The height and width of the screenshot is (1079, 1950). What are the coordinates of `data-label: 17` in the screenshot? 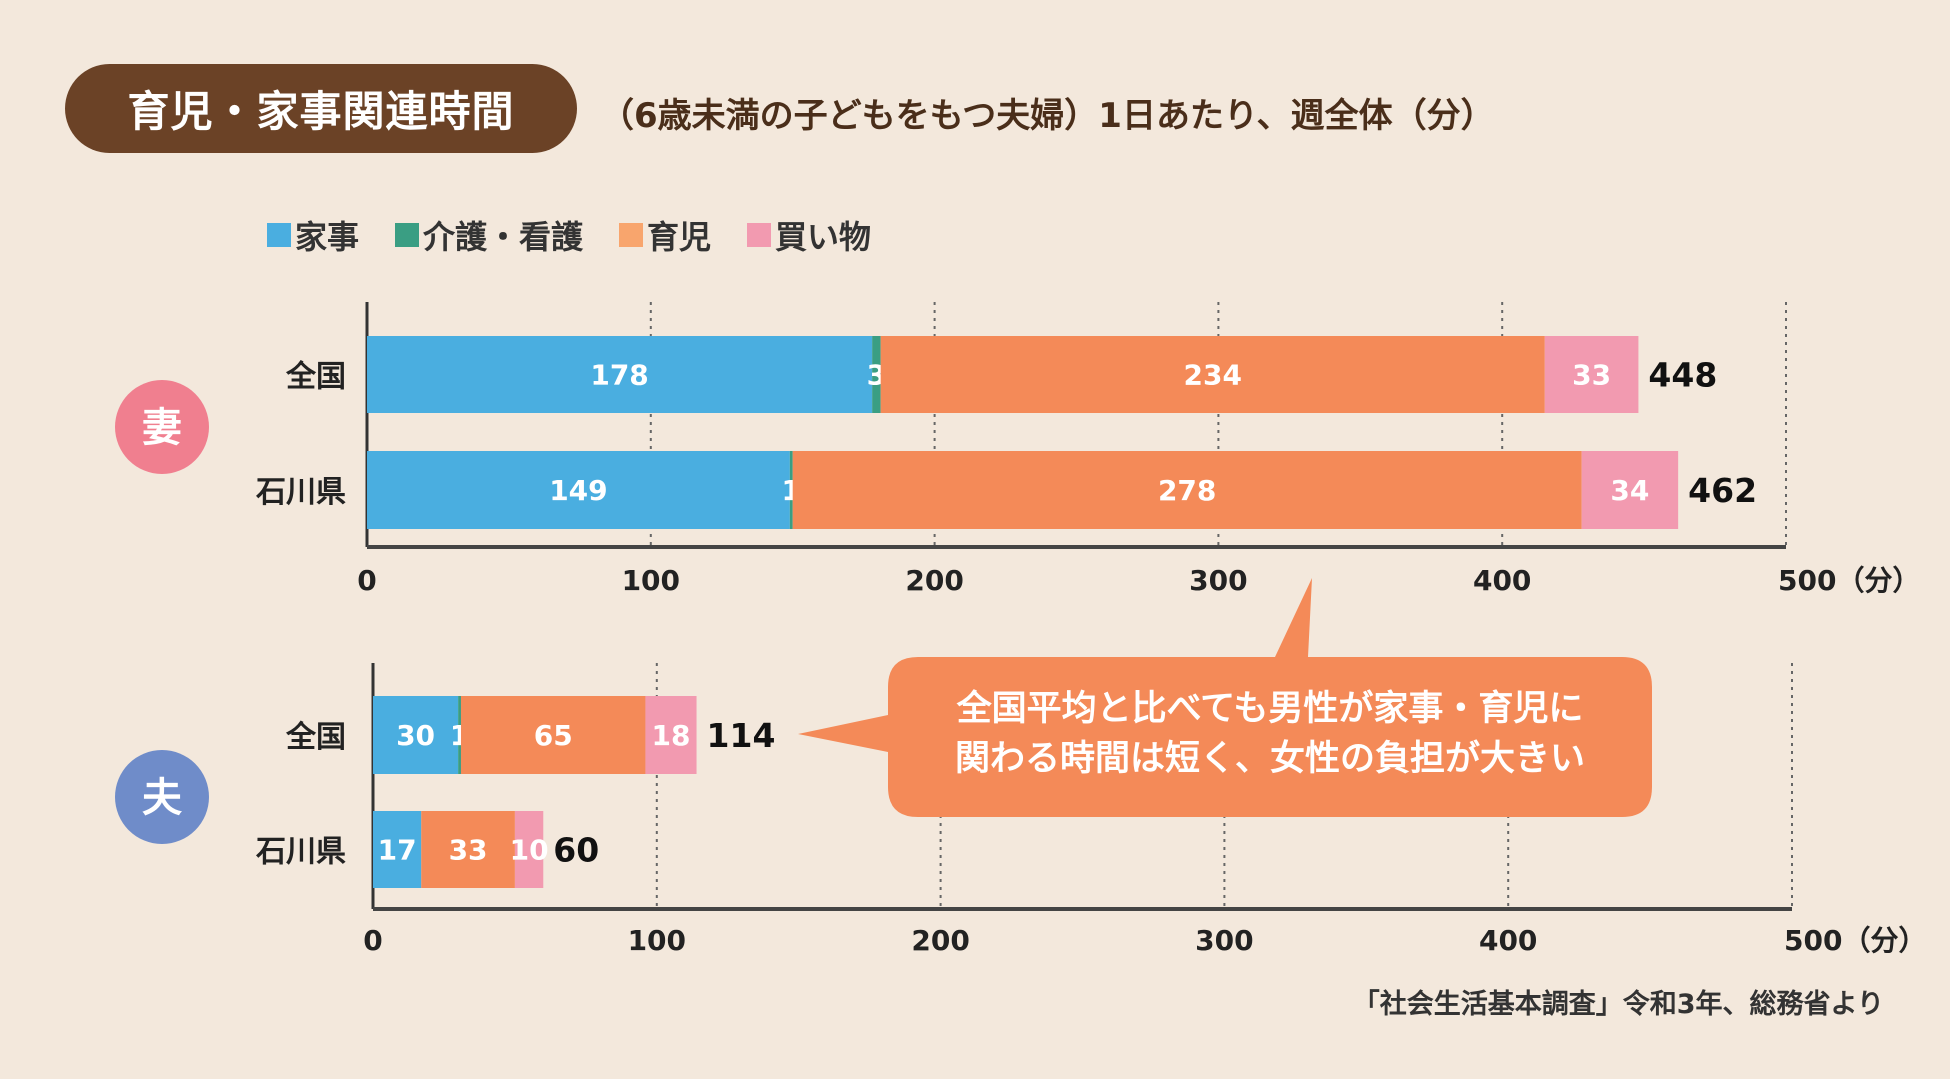 It's located at (397, 850).